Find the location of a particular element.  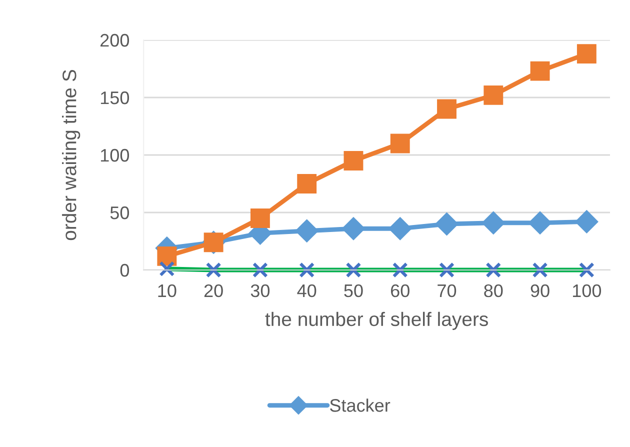

x-tick-label: 50 is located at coordinates (353, 291).